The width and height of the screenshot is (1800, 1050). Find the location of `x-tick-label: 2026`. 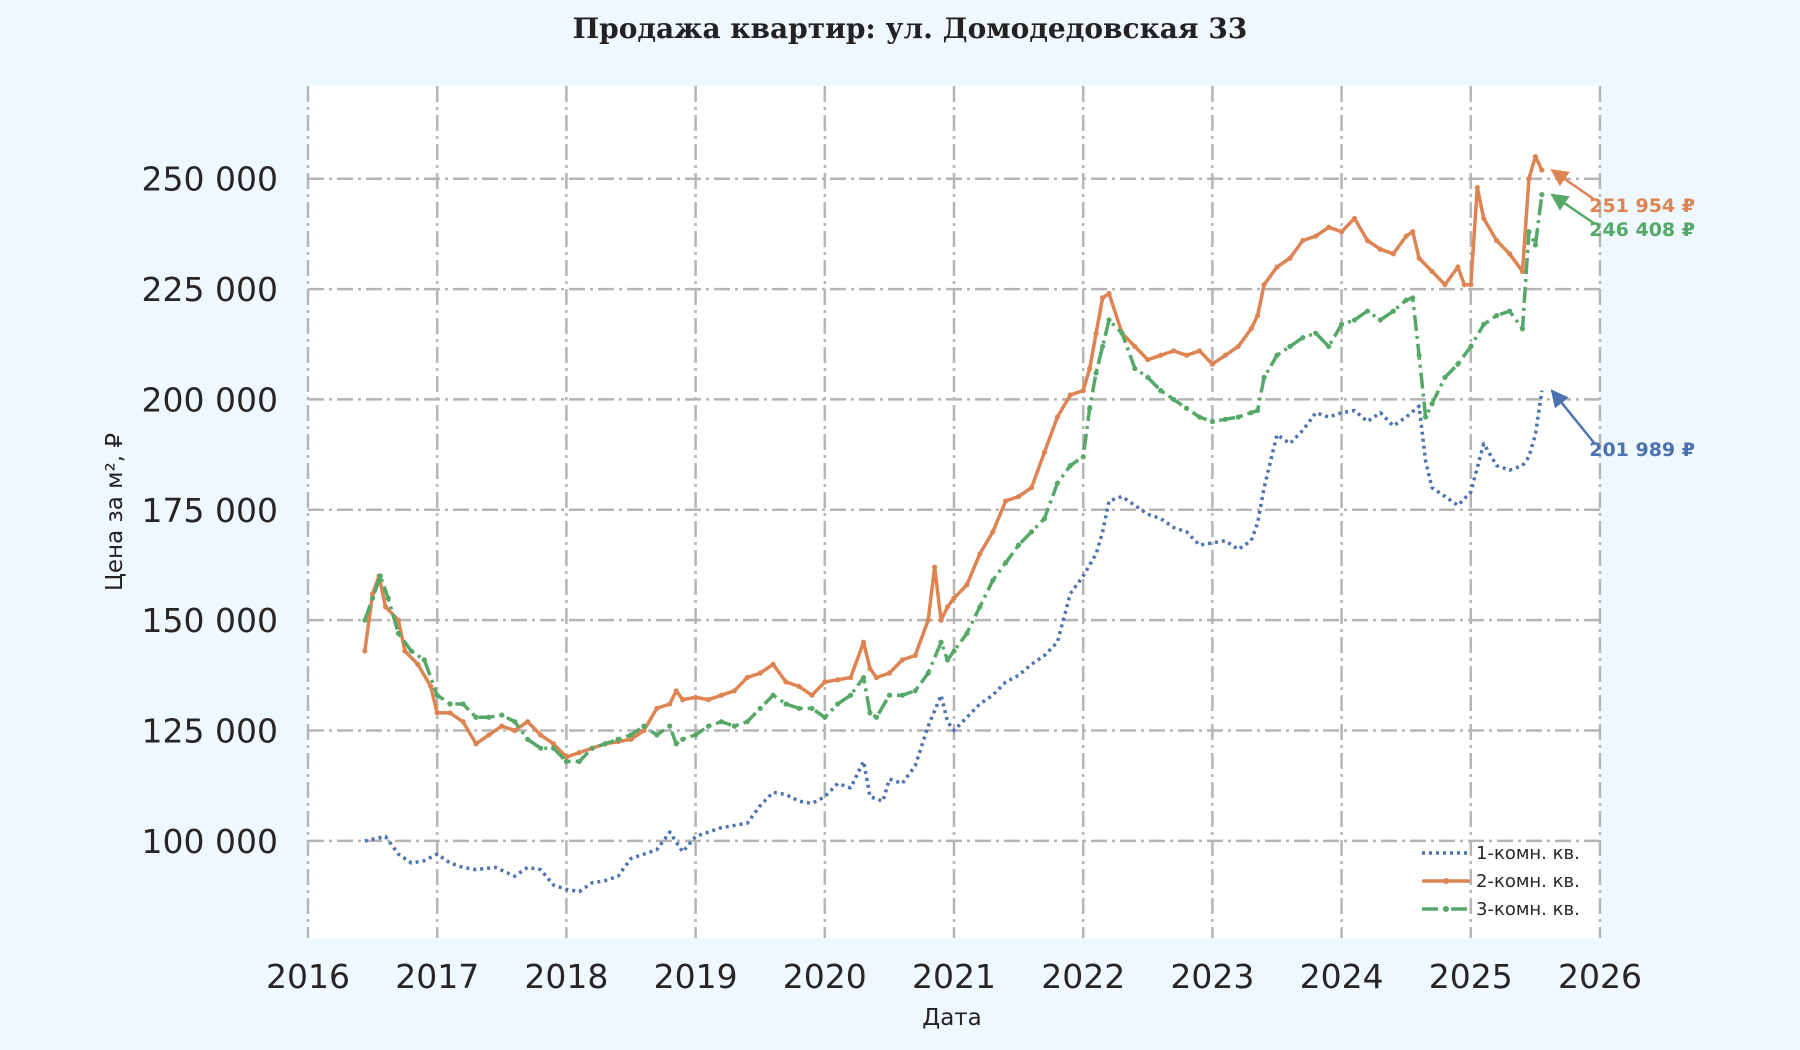

x-tick-label: 2026 is located at coordinates (1600, 976).